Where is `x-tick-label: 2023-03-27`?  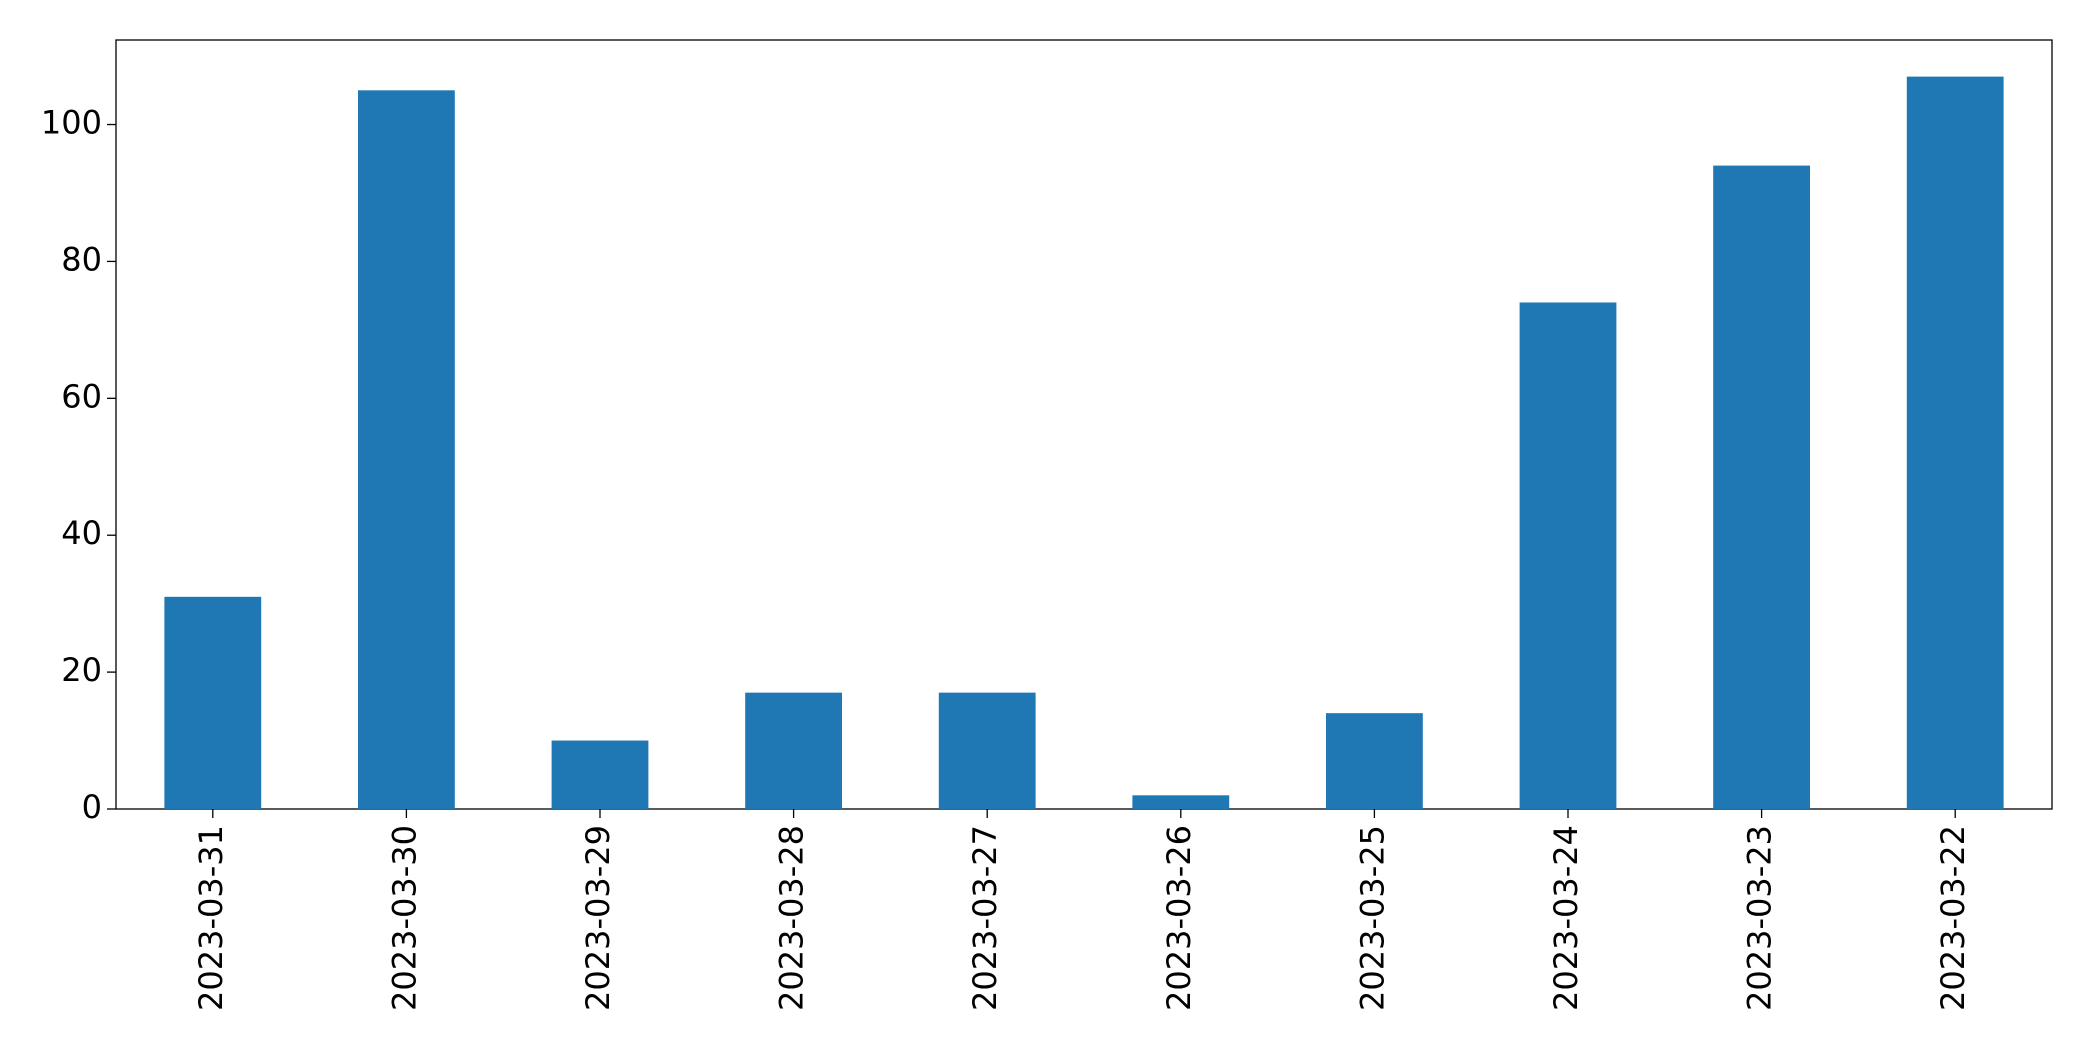
x-tick-label: 2023-03-27 is located at coordinates (985, 918).